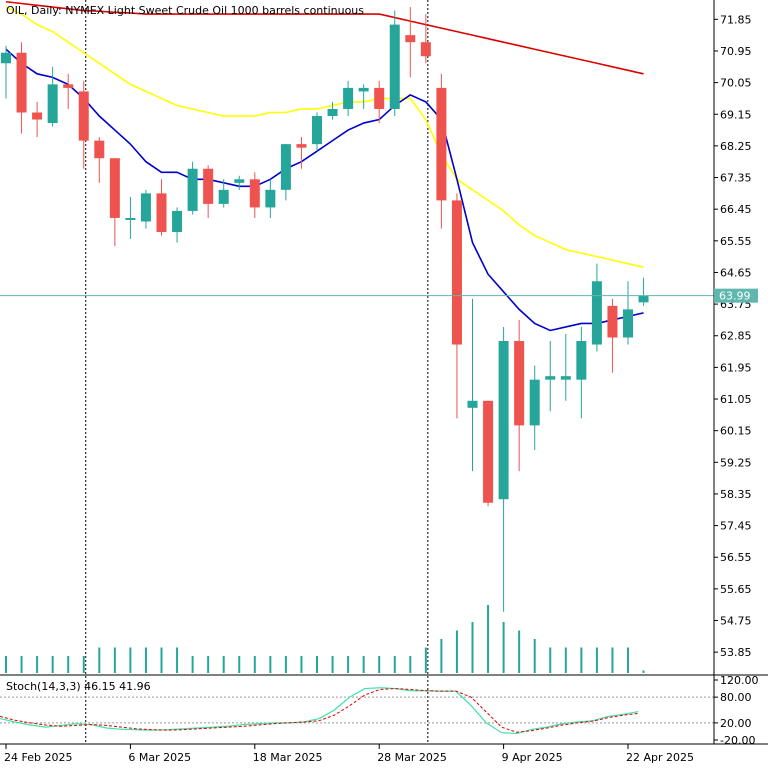 Image resolution: width=768 pixels, height=768 pixels. Describe the element at coordinates (736, 178) in the screenshot. I see `y-tick-label: 67.35` at that location.